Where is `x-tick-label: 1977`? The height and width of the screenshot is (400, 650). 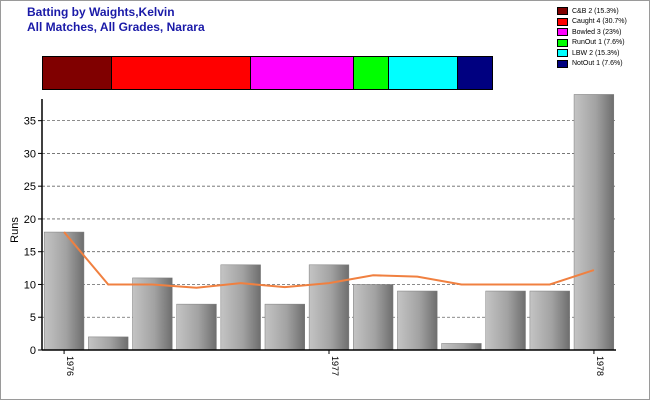
x-tick-label: 1977 is located at coordinates (335, 366).